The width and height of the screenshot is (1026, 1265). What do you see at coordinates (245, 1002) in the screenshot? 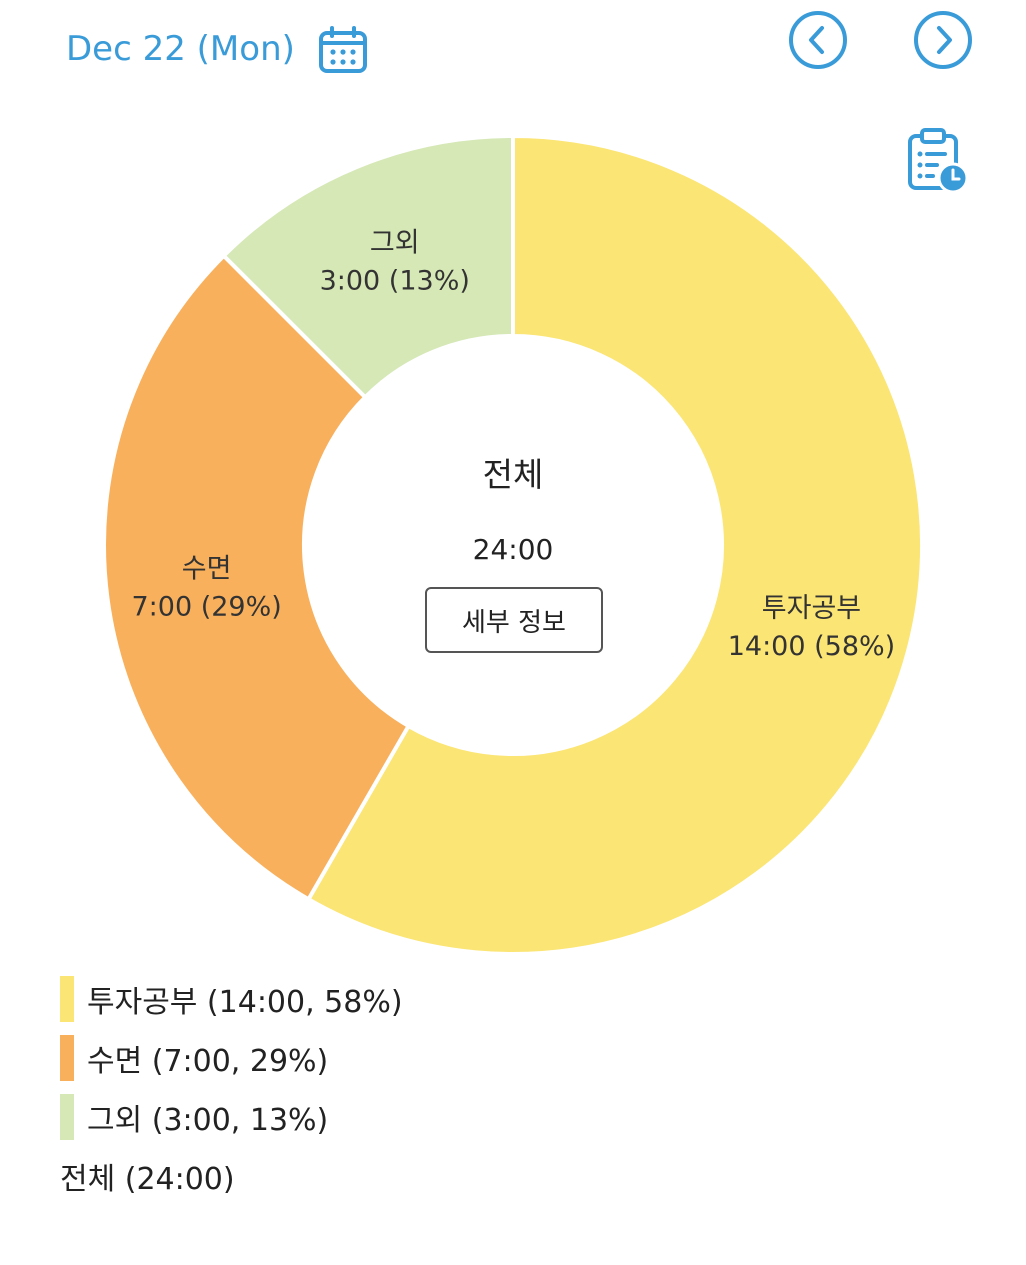
I see `legend-label: 투자공부 (14:00, 58%)` at bounding box center [245, 1002].